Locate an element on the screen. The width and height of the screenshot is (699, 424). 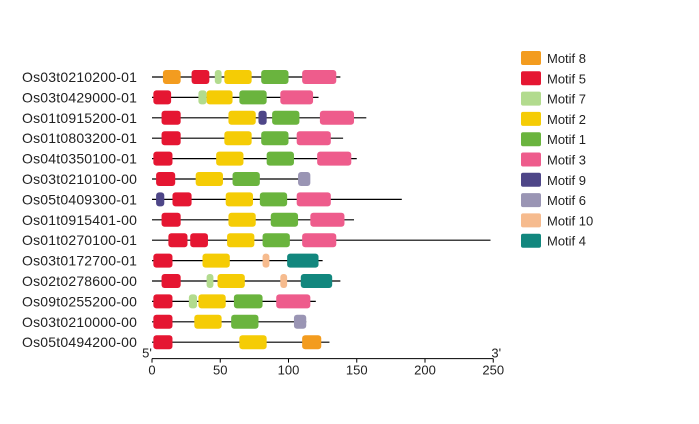
gene-row: Os02t0278600-00 is located at coordinates (181, 281).